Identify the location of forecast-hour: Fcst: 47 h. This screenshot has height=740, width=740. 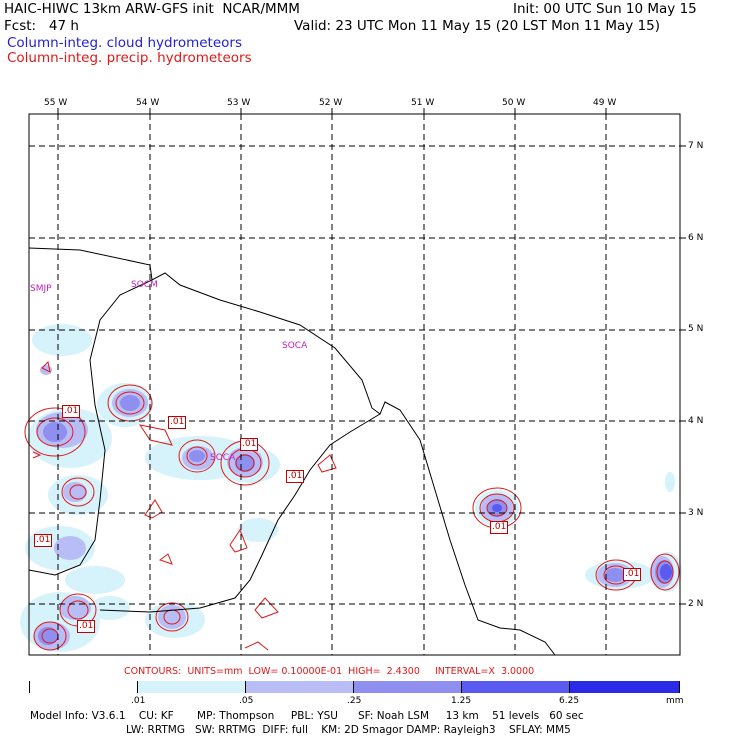
(41, 26).